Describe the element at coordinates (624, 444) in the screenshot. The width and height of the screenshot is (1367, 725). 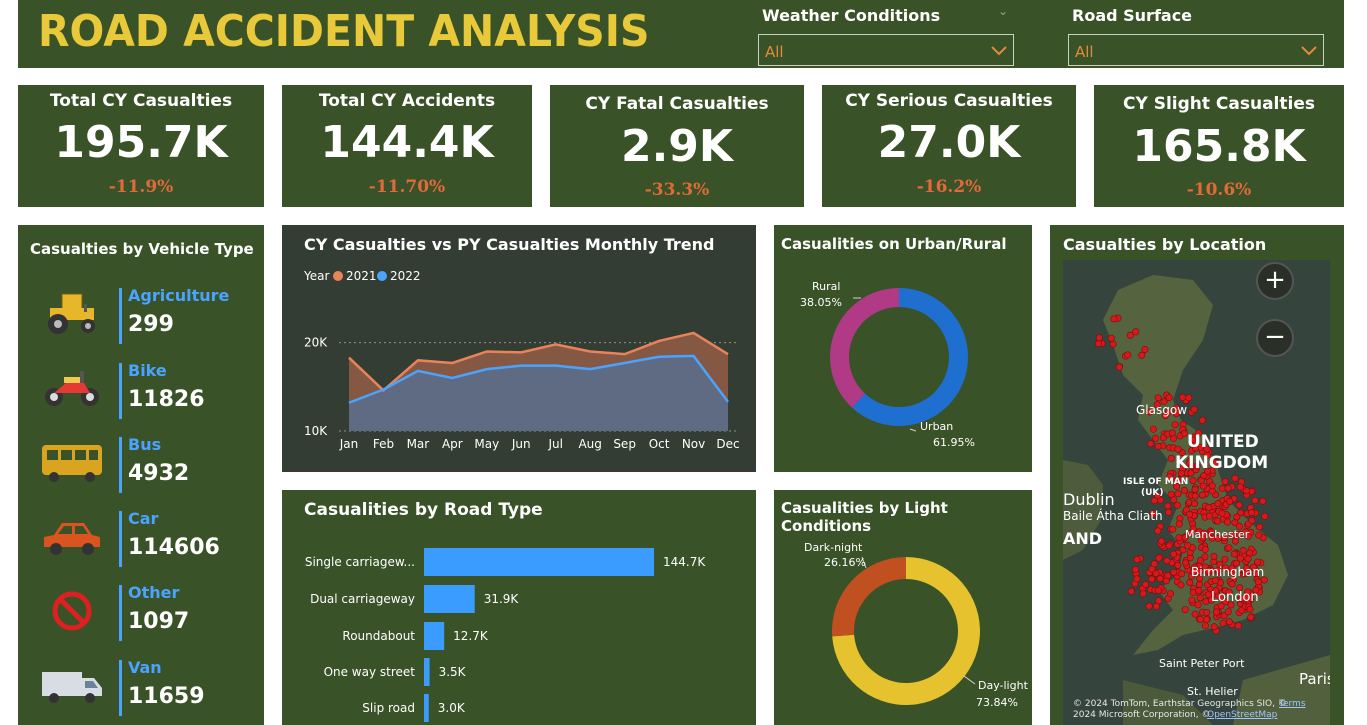
I see `x-tick-label: Sep` at that location.